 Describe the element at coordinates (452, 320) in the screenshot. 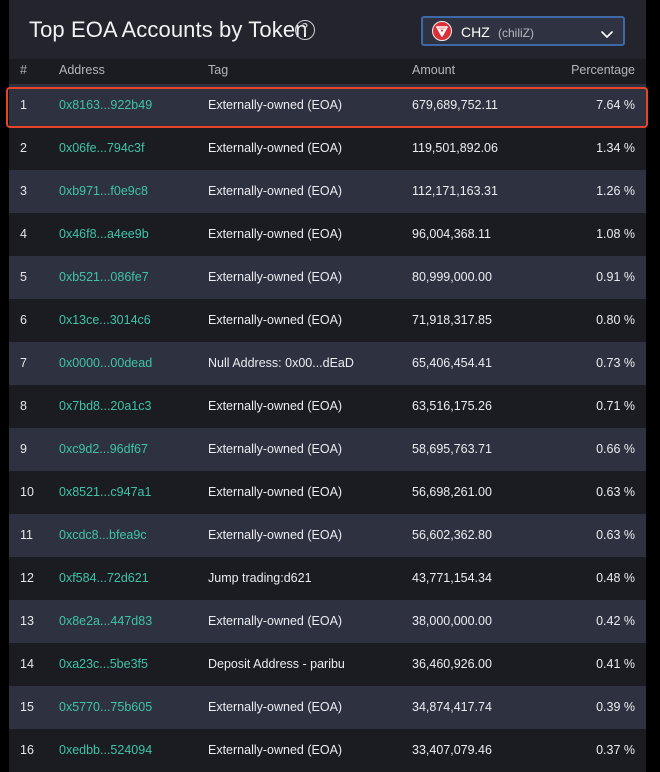

I see `row-amount: 71,918,317.85` at that location.